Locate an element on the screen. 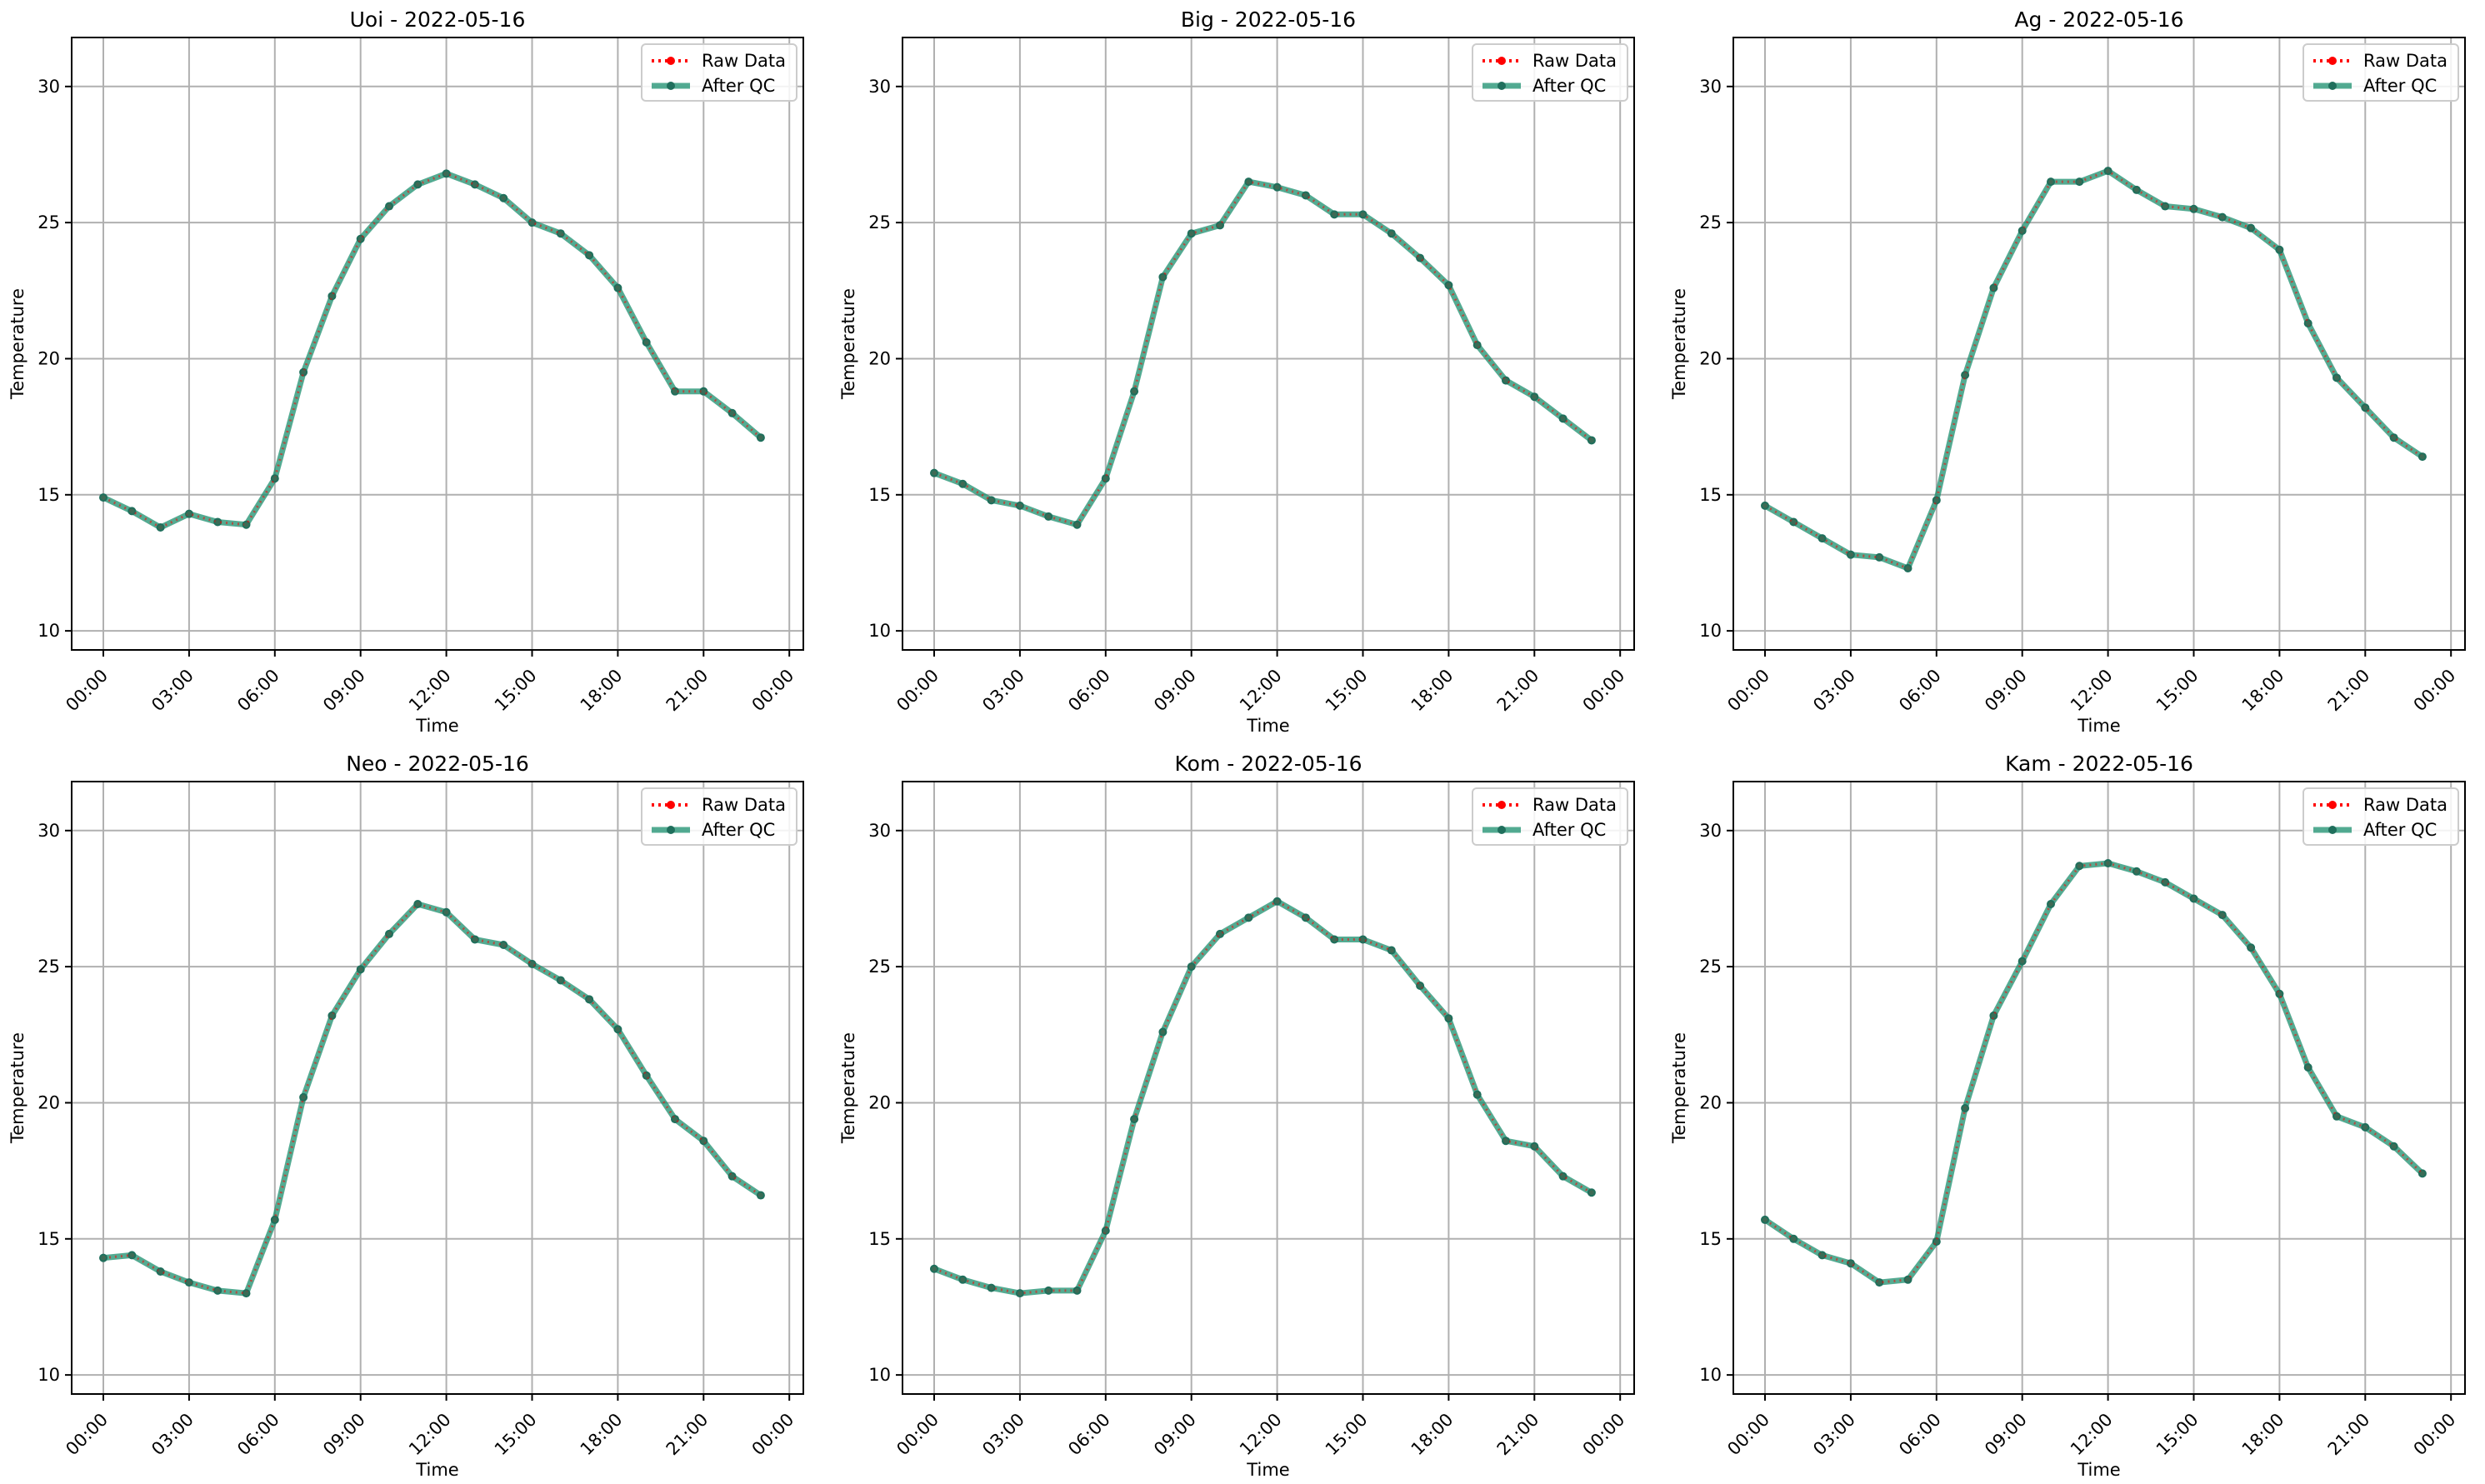 The image size is (2485, 1484). x-tick-label: 18:00 is located at coordinates (602, 1434).